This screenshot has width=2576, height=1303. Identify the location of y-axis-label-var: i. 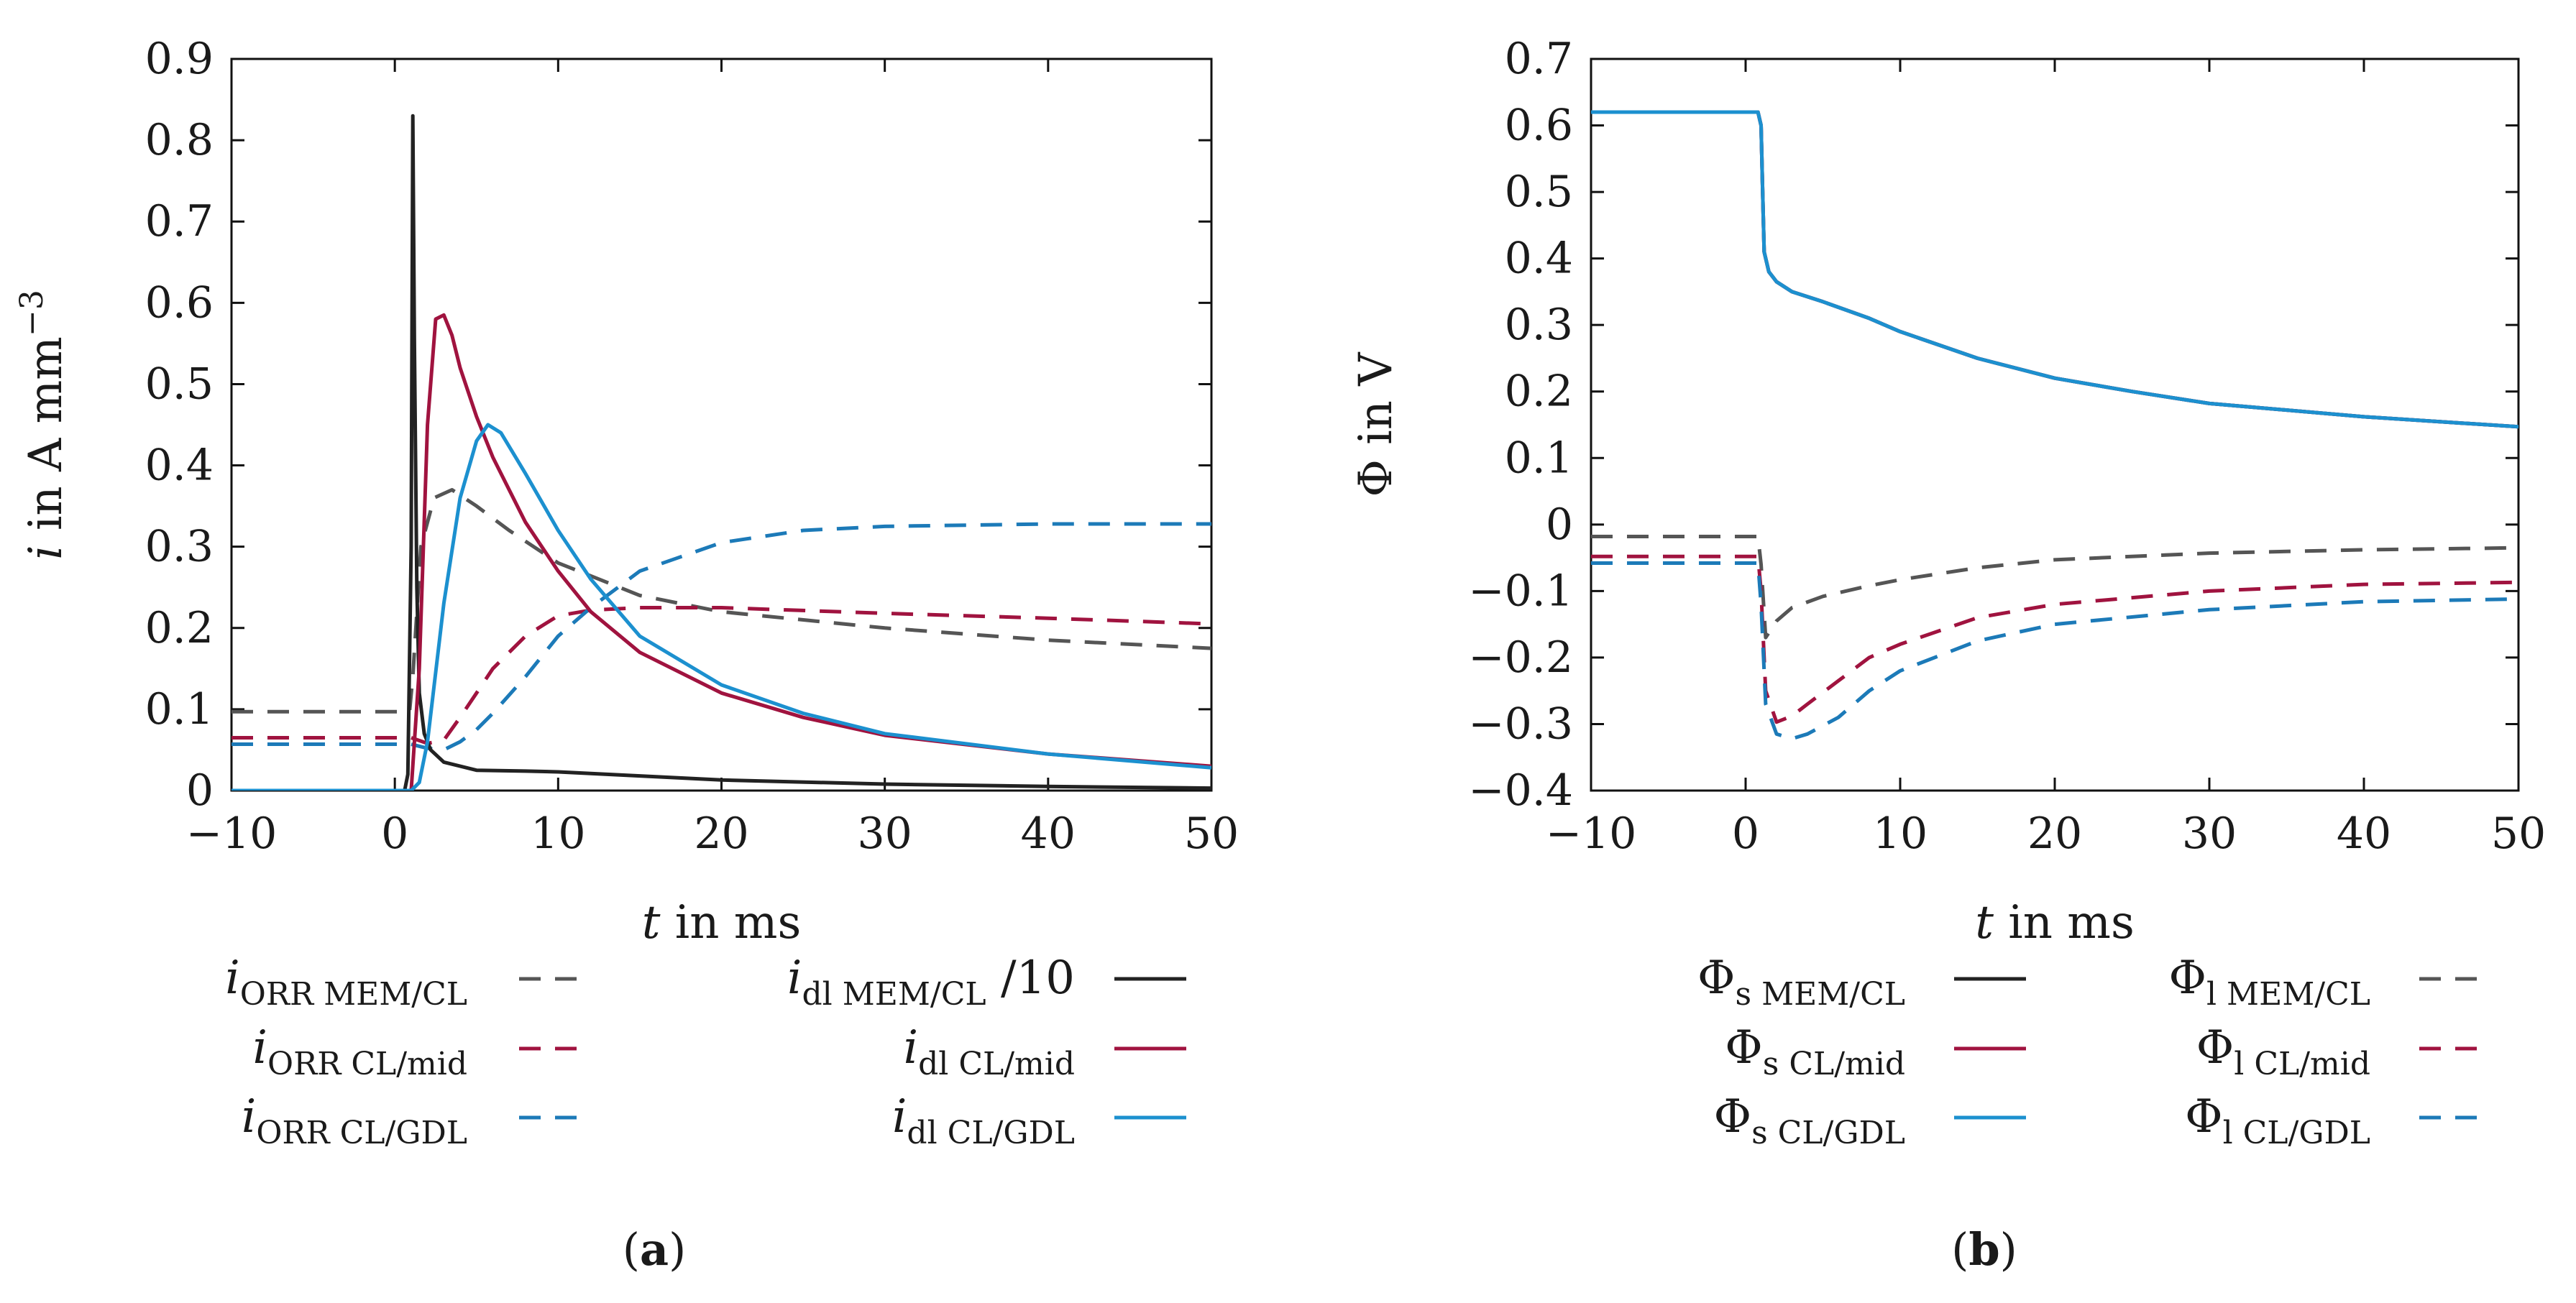
(46, 552).